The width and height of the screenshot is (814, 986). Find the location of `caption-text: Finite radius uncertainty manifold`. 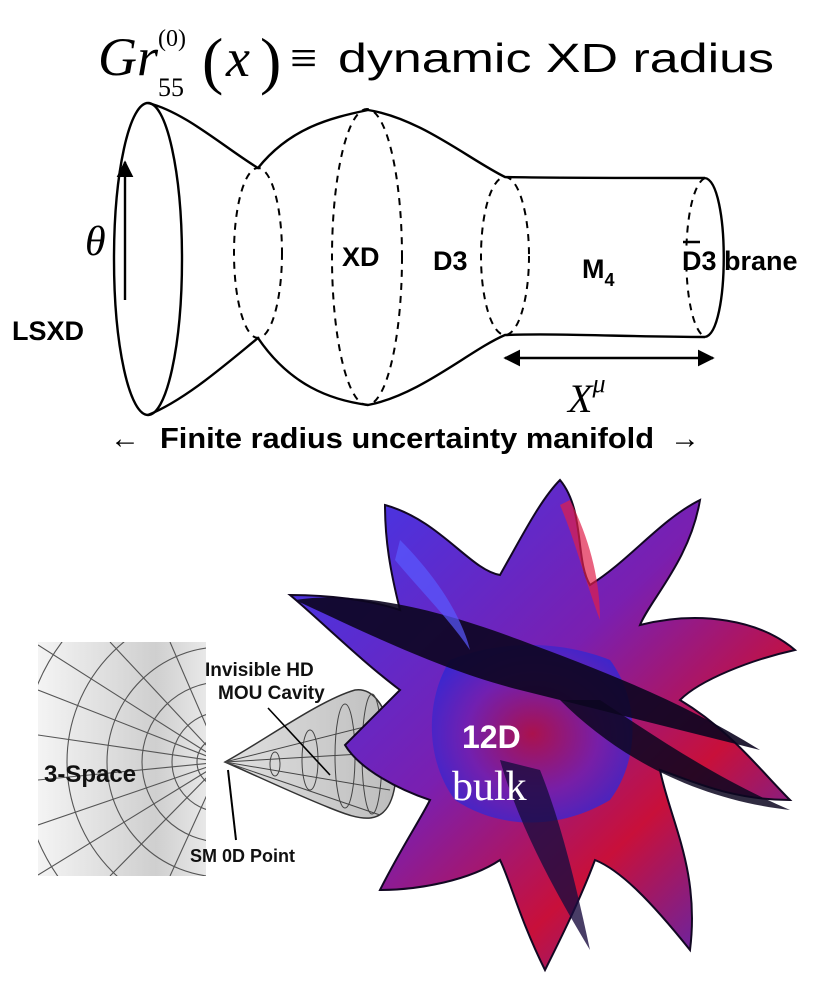

caption-text: Finite radius uncertainty manifold is located at coordinates (407, 439).